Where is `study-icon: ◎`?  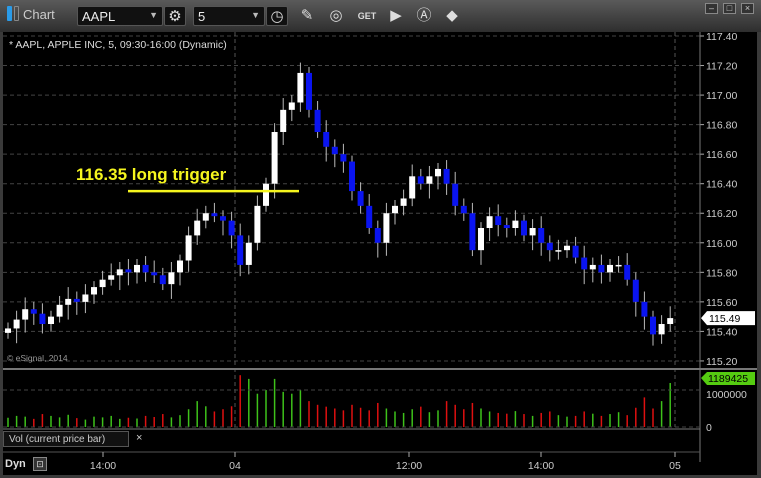 study-icon: ◎ is located at coordinates (336, 15).